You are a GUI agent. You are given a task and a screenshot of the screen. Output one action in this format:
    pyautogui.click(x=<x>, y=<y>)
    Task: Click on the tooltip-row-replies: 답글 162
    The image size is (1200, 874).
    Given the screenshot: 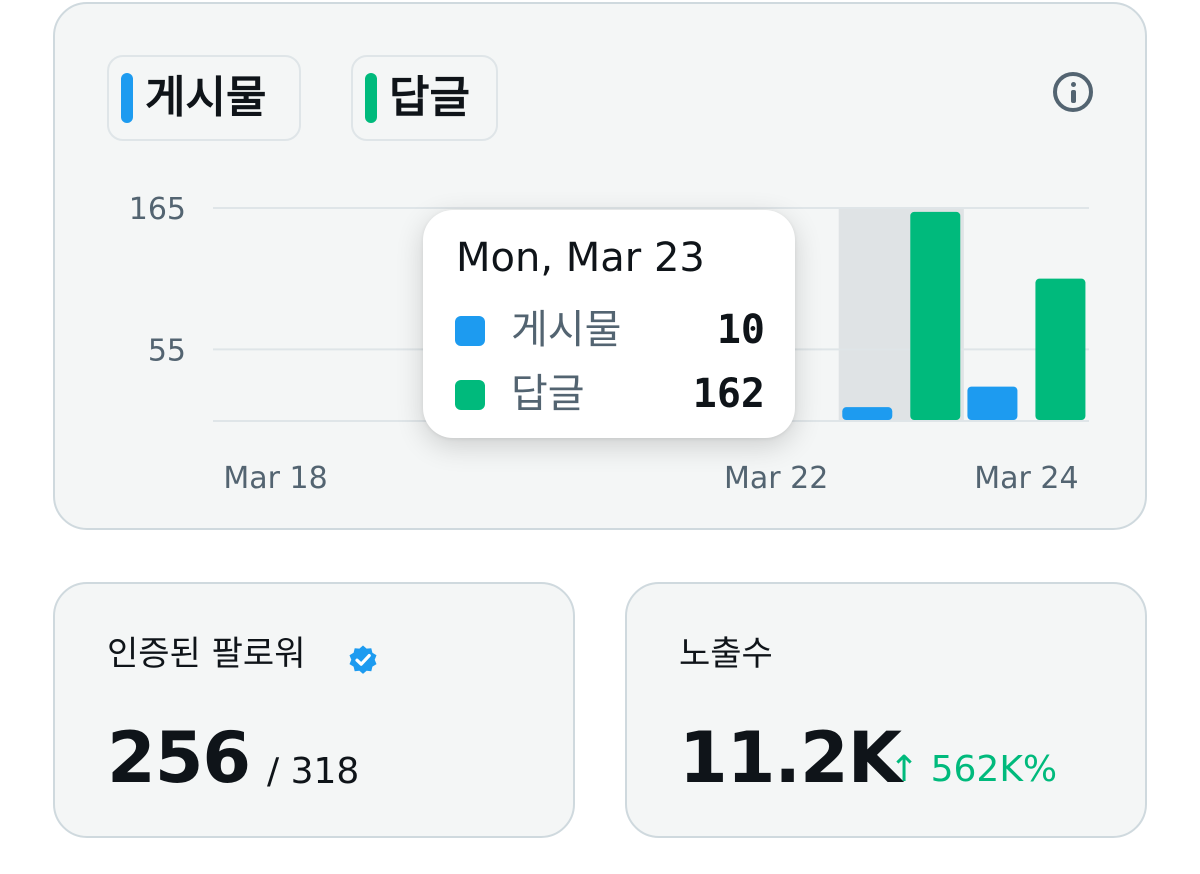 What is the action you would take?
    pyautogui.click(x=610, y=395)
    